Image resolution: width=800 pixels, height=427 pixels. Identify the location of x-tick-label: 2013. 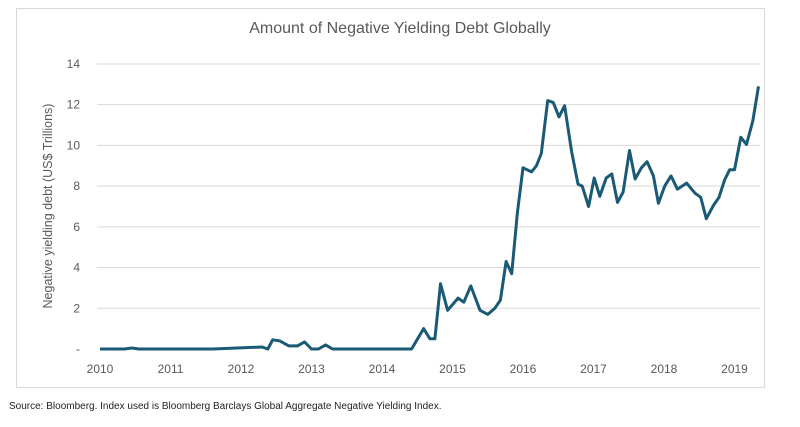
(311, 369).